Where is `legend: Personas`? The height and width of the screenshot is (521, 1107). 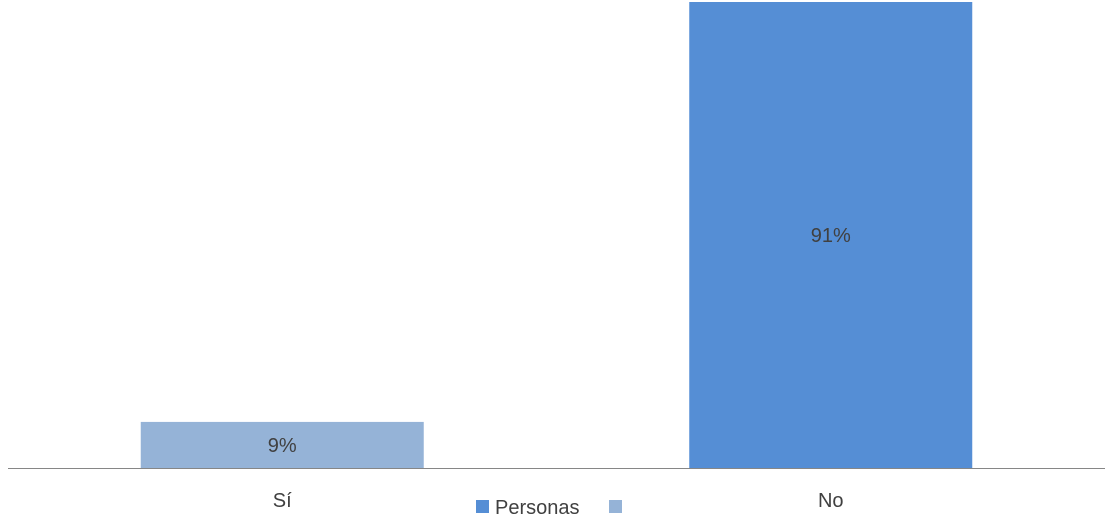 legend: Personas is located at coordinates (549, 508).